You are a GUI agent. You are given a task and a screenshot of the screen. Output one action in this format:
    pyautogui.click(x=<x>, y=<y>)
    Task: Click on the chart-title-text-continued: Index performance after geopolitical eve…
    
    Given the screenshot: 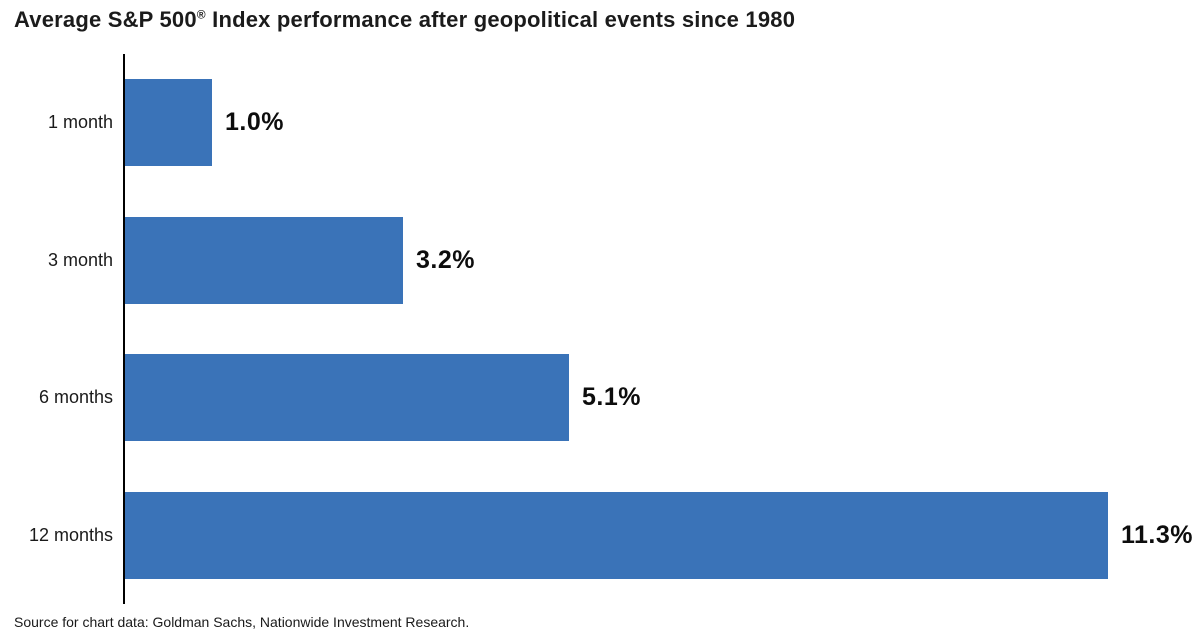 What is the action you would take?
    pyautogui.click(x=500, y=19)
    